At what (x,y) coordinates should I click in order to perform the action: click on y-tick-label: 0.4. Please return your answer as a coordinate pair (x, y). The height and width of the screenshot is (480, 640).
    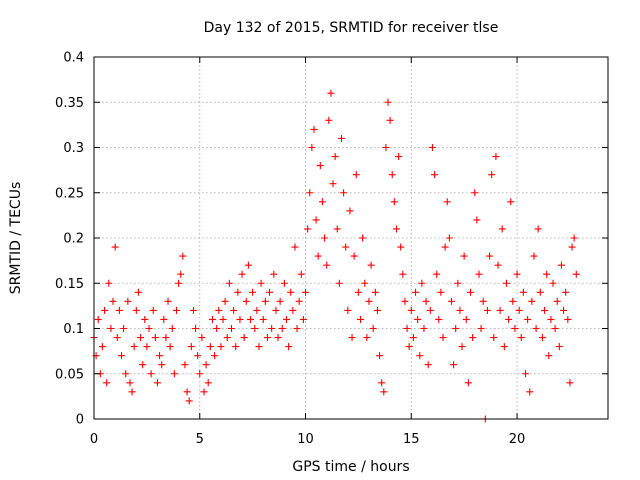
    Looking at the image, I should click on (73, 58).